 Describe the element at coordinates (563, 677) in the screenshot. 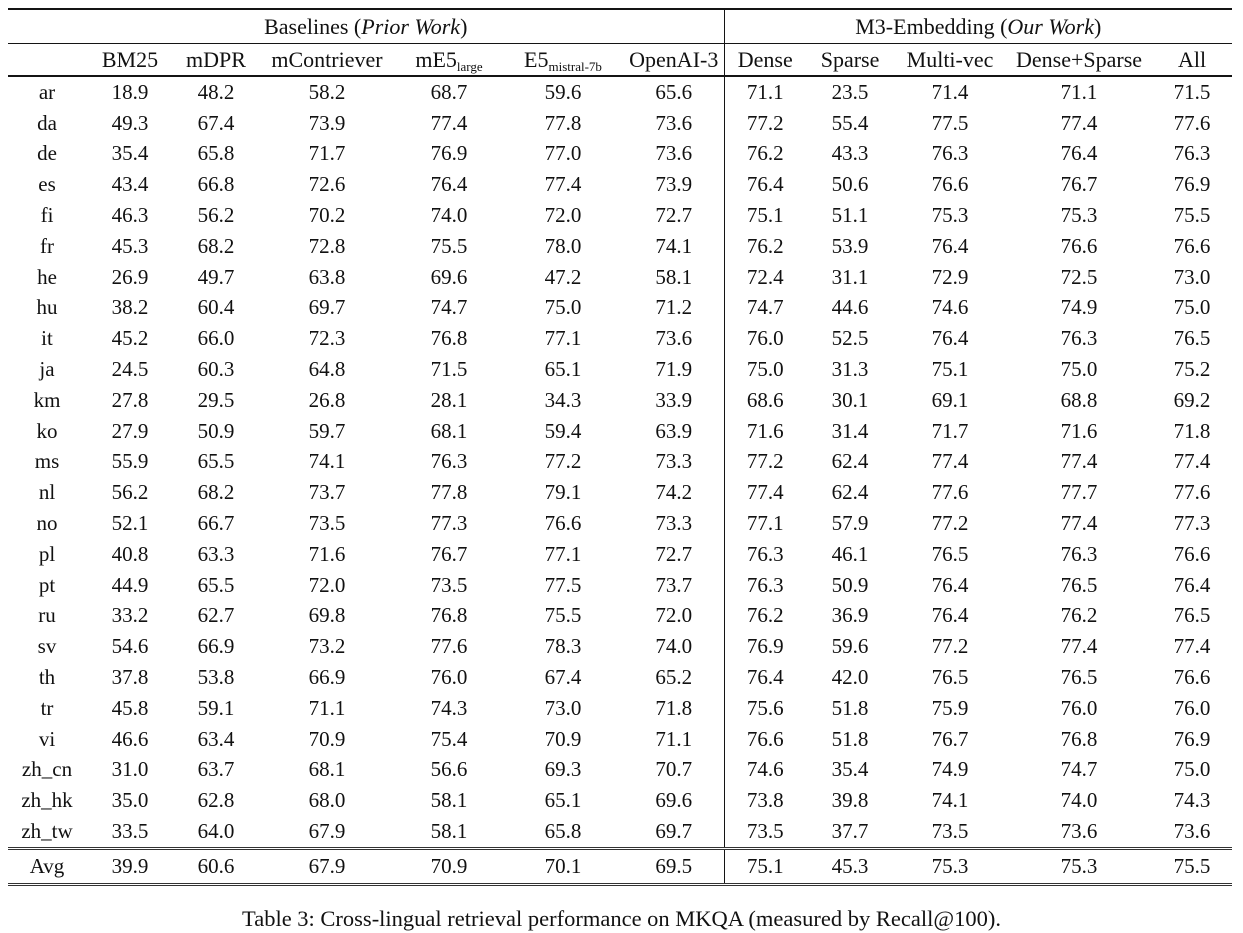

I see `value-cell: 67.4` at that location.